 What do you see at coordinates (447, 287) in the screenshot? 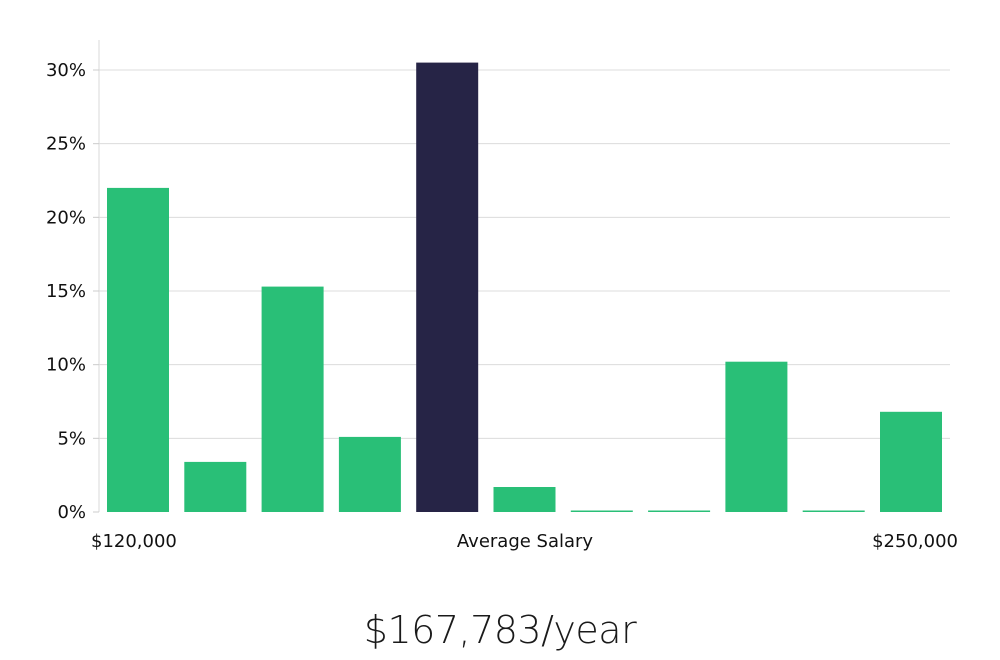
I see `bar-highlighted` at bounding box center [447, 287].